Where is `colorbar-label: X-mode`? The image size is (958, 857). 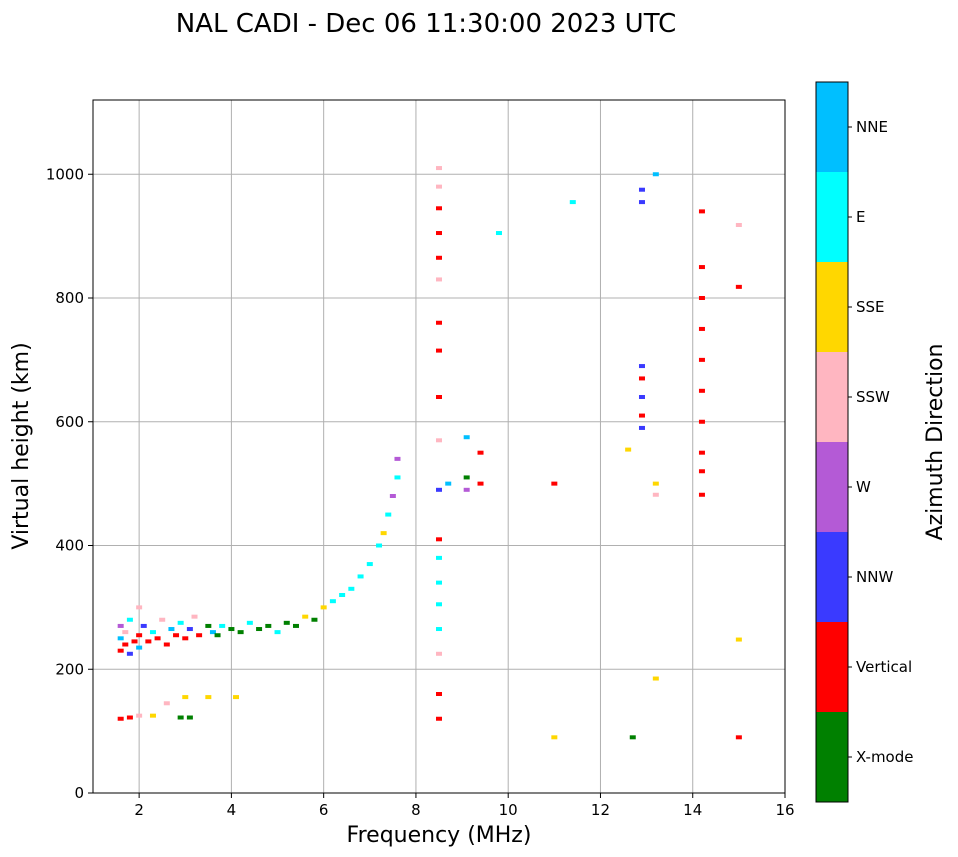
colorbar-label: X-mode is located at coordinates (884, 757).